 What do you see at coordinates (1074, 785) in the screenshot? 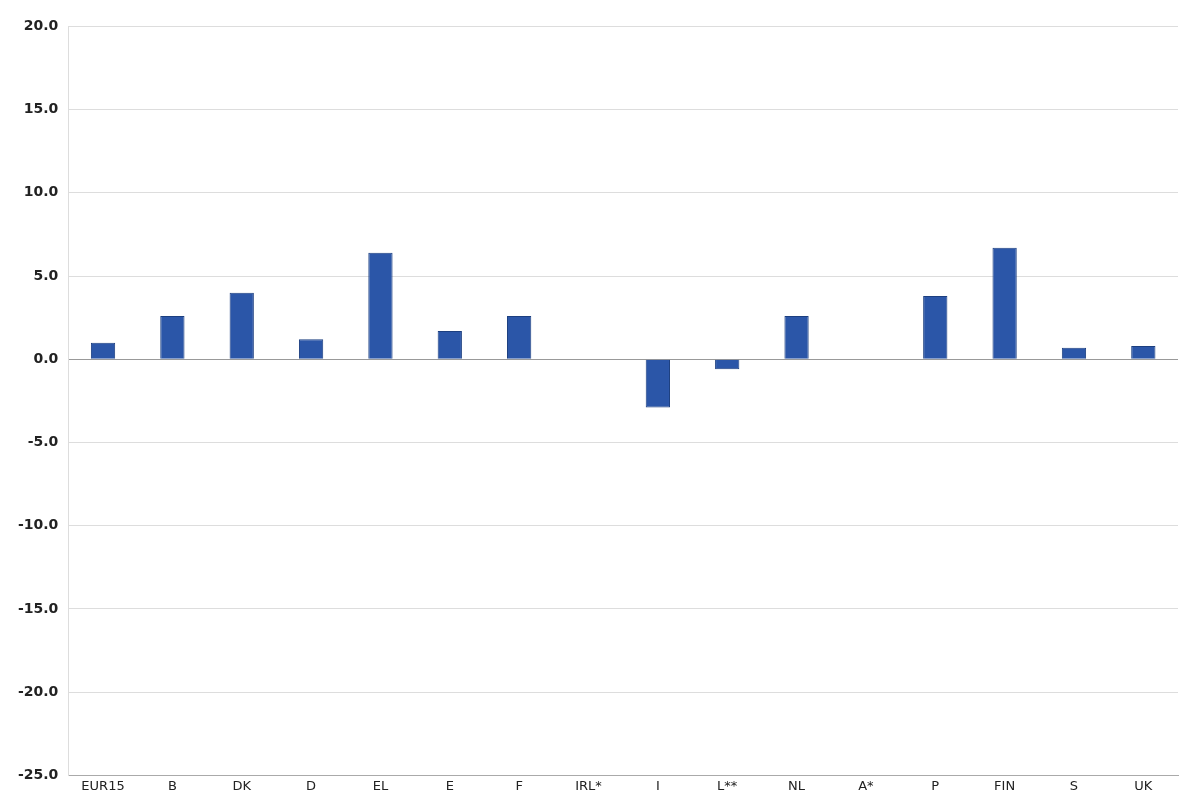
I see `x-tick-label: S` at bounding box center [1074, 785].